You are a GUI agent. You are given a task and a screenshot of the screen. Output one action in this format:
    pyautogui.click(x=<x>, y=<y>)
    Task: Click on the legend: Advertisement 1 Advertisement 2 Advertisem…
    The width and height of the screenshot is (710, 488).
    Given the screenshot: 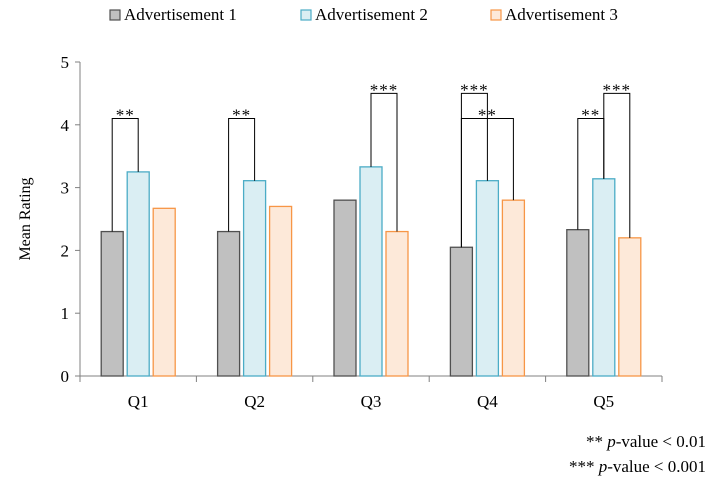 What is the action you would take?
    pyautogui.click(x=363, y=14)
    